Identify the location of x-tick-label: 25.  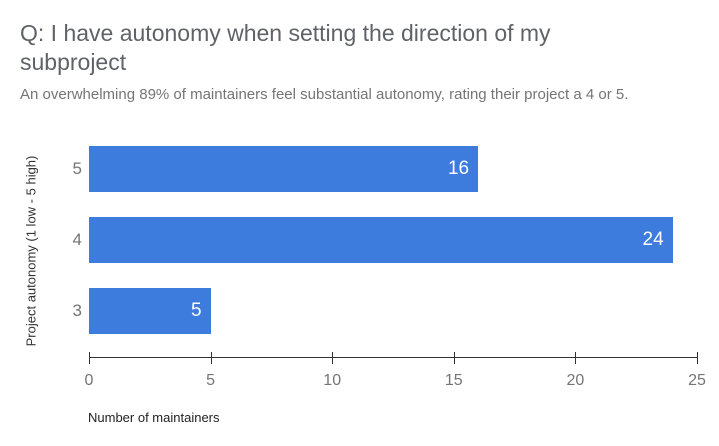
(697, 380).